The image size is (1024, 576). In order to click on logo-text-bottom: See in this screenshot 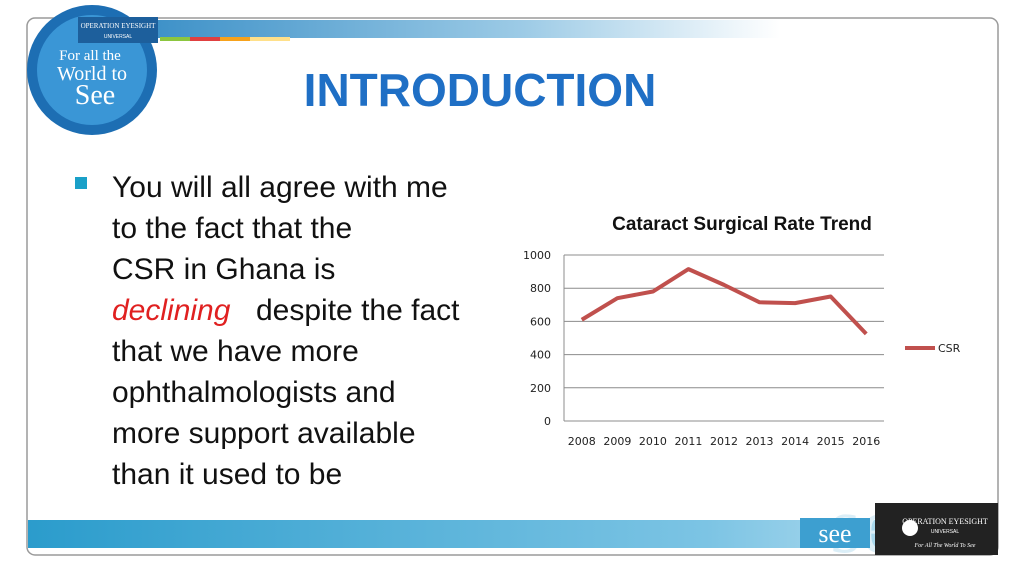, I will do `click(95, 95)`.